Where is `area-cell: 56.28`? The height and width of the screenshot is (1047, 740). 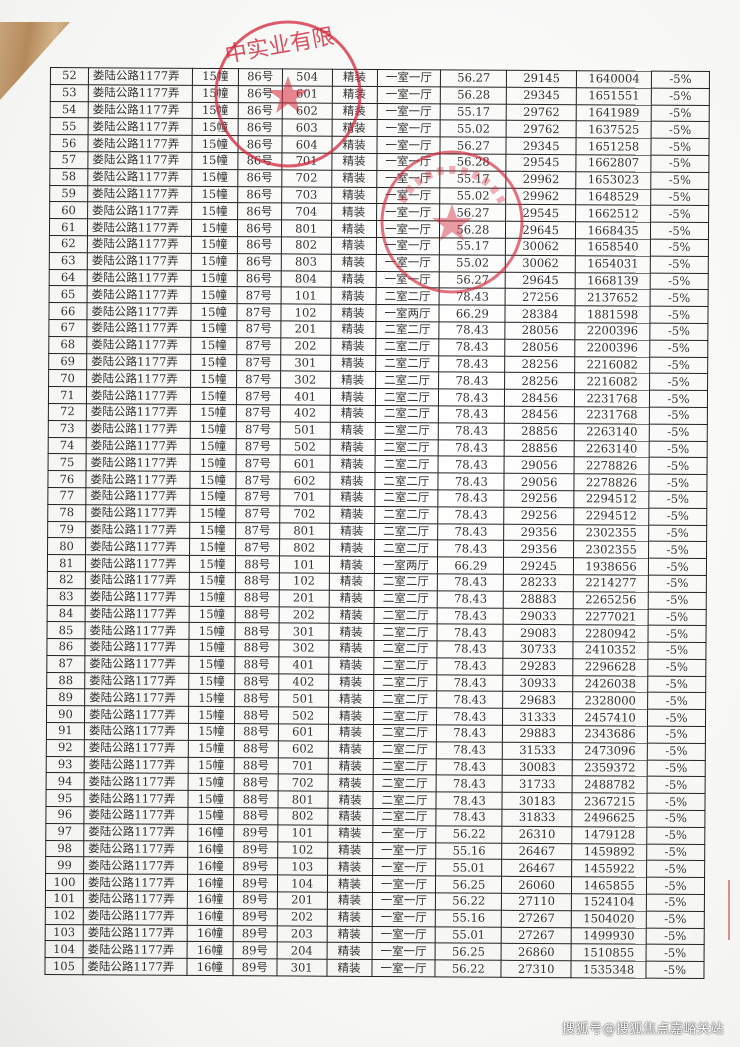
area-cell: 56.28 is located at coordinates (472, 230).